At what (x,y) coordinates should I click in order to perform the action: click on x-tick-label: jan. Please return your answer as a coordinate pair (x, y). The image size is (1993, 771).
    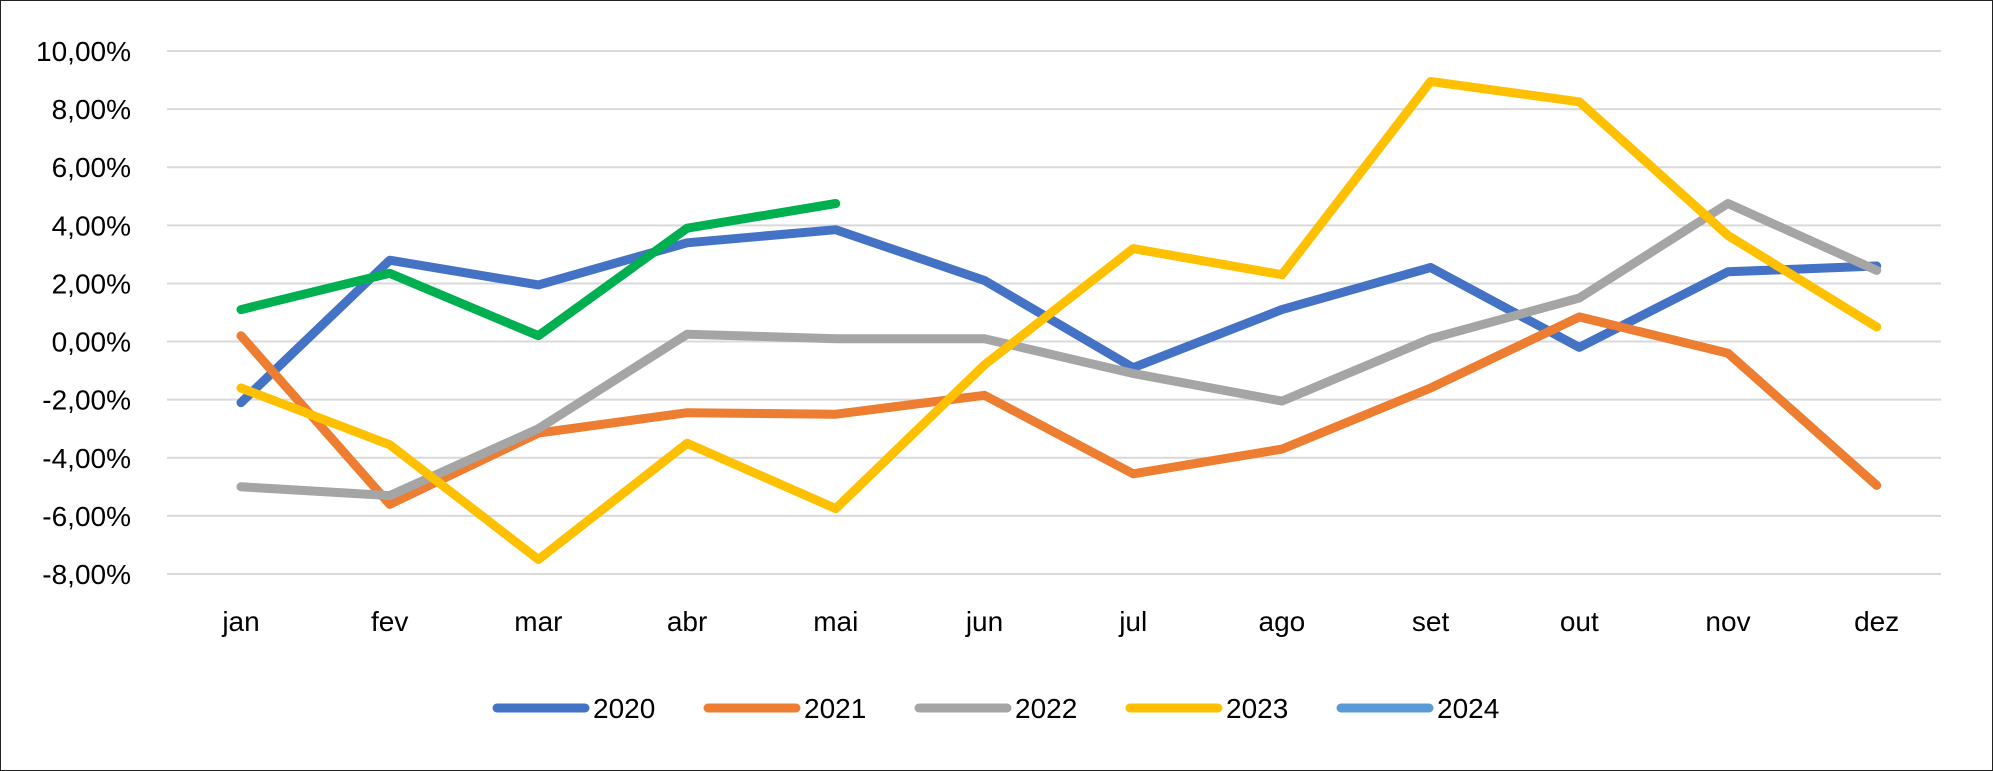
    Looking at the image, I should click on (240, 621).